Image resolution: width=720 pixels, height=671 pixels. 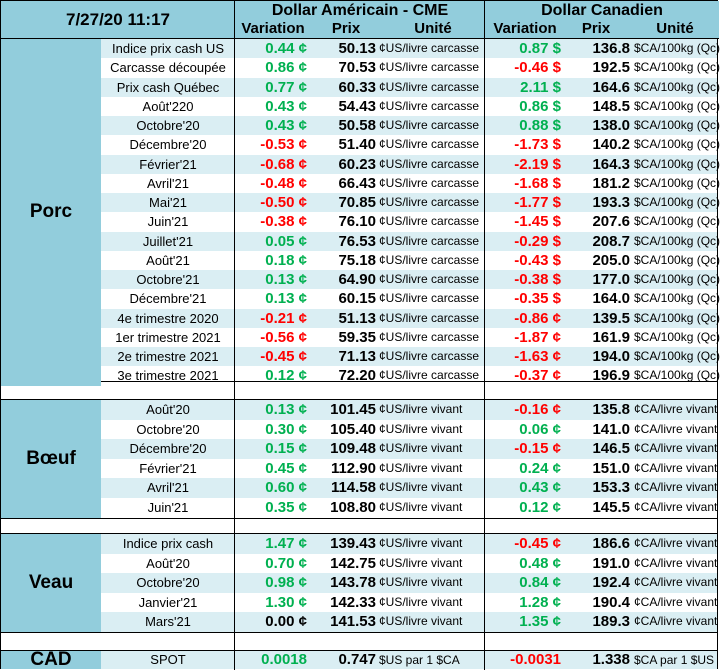 What do you see at coordinates (168, 68) in the screenshot?
I see `row-name: Carcasse découpée` at bounding box center [168, 68].